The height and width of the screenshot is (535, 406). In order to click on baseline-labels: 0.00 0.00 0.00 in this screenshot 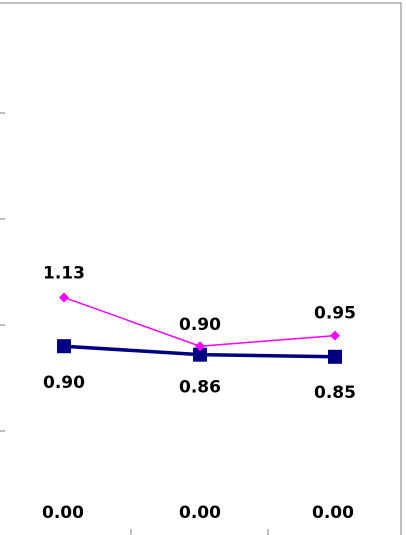, I will do `click(198, 513)`.